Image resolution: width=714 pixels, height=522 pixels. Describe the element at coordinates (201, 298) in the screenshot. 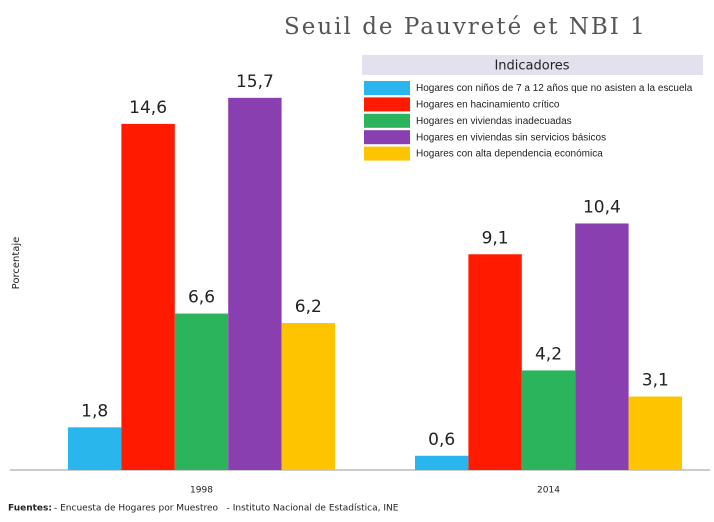

I see `value-label: 6,6` at that location.